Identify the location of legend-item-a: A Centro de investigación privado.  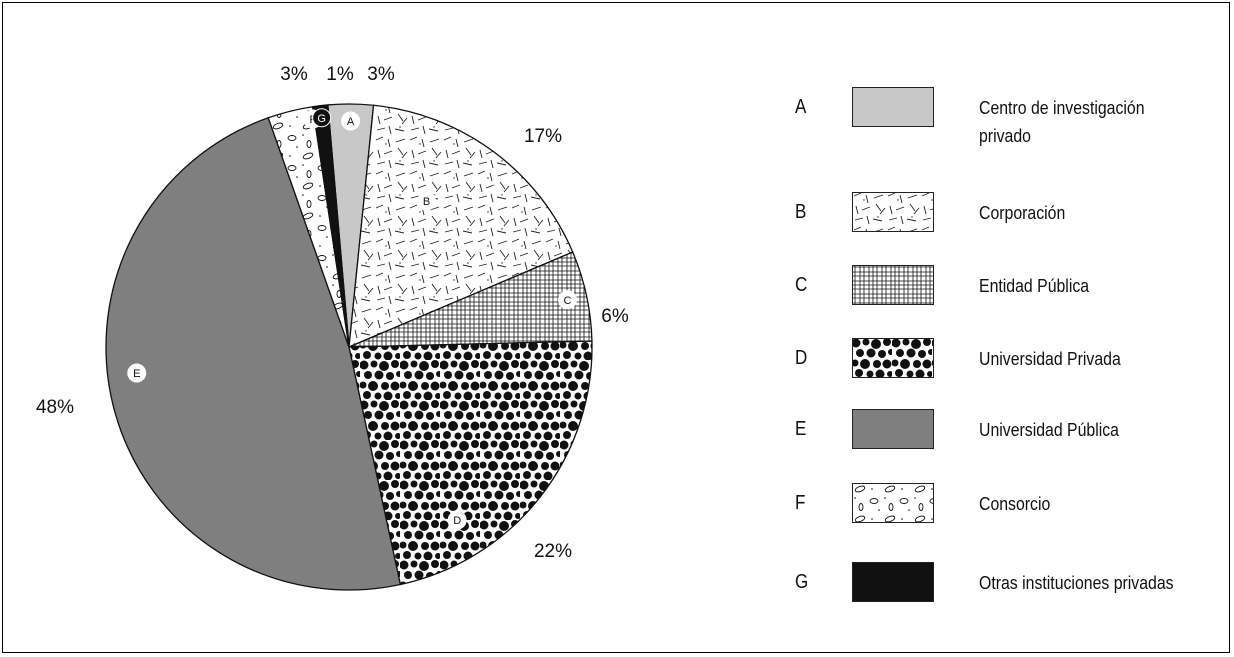
(1005, 115).